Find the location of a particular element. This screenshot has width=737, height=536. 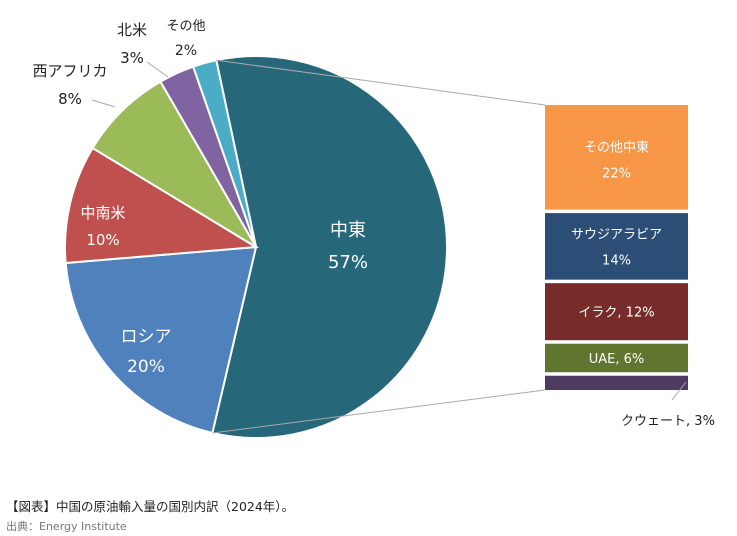

source: 出典：Energy Institute is located at coordinates (66, 526).